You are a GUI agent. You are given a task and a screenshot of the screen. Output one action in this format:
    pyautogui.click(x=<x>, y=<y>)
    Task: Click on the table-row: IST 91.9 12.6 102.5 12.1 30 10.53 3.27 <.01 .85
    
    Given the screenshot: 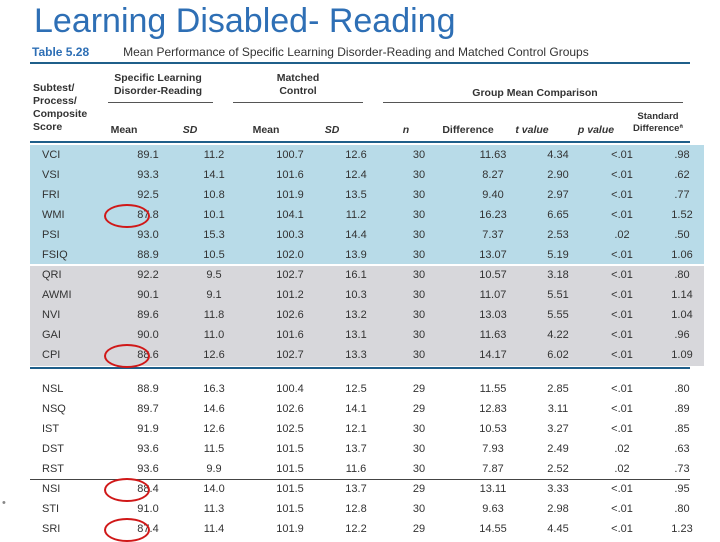 What is the action you would take?
    pyautogui.click(x=367, y=430)
    